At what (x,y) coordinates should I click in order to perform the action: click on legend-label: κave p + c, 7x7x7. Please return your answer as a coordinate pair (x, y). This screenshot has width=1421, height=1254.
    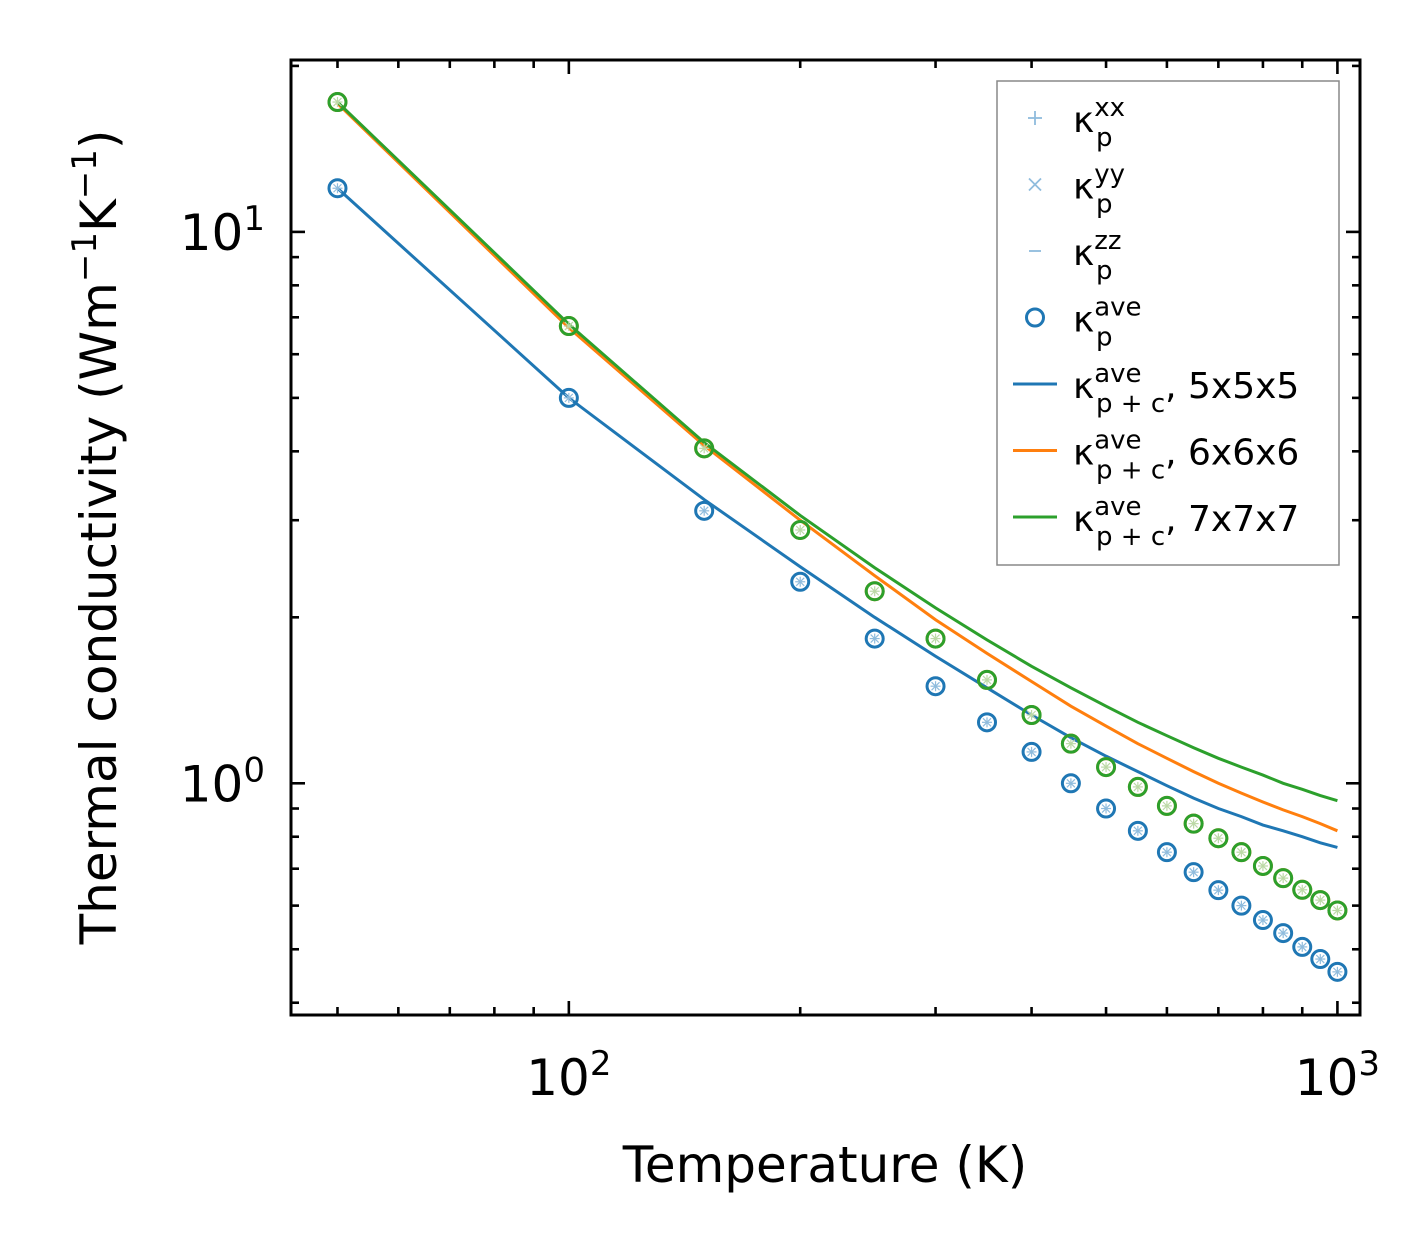
    Looking at the image, I should click on (1186, 522).